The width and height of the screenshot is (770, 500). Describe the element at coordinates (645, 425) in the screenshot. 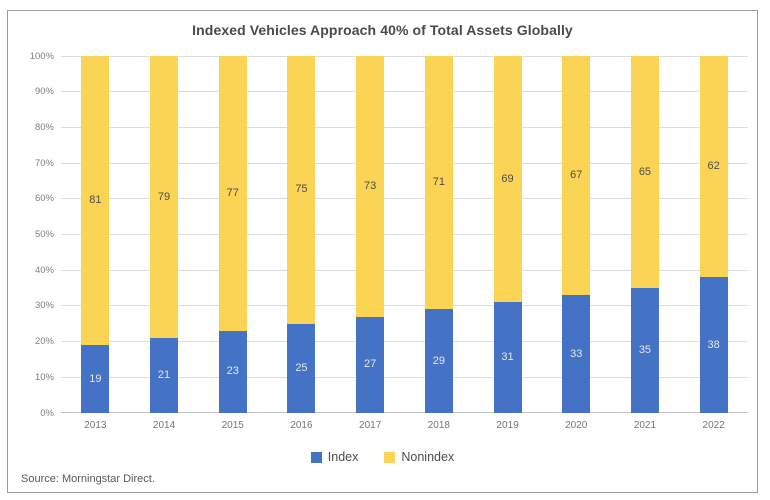

I see `x-tick-label: 2021` at that location.